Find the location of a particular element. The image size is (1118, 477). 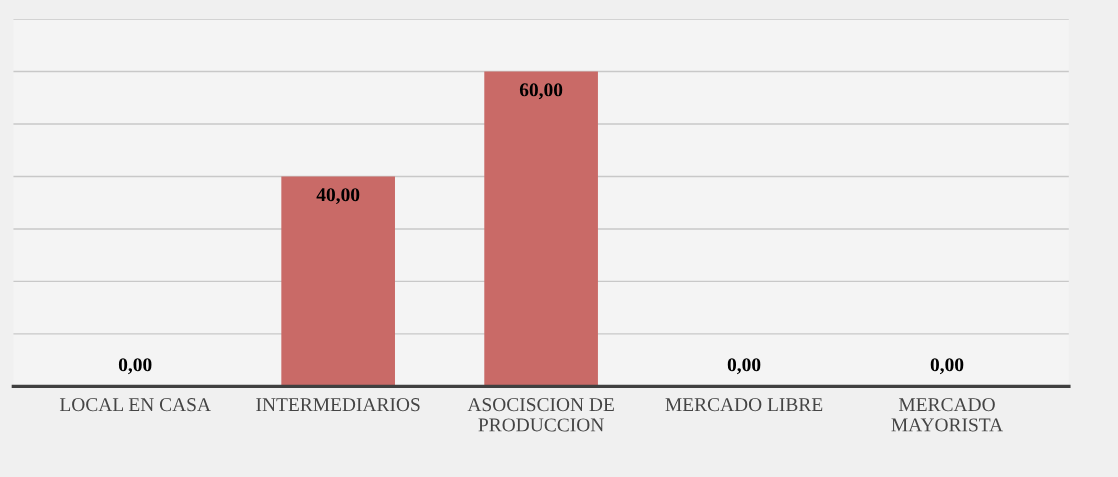

x-tick-label: LOCAL EN CASA is located at coordinates (135, 405).